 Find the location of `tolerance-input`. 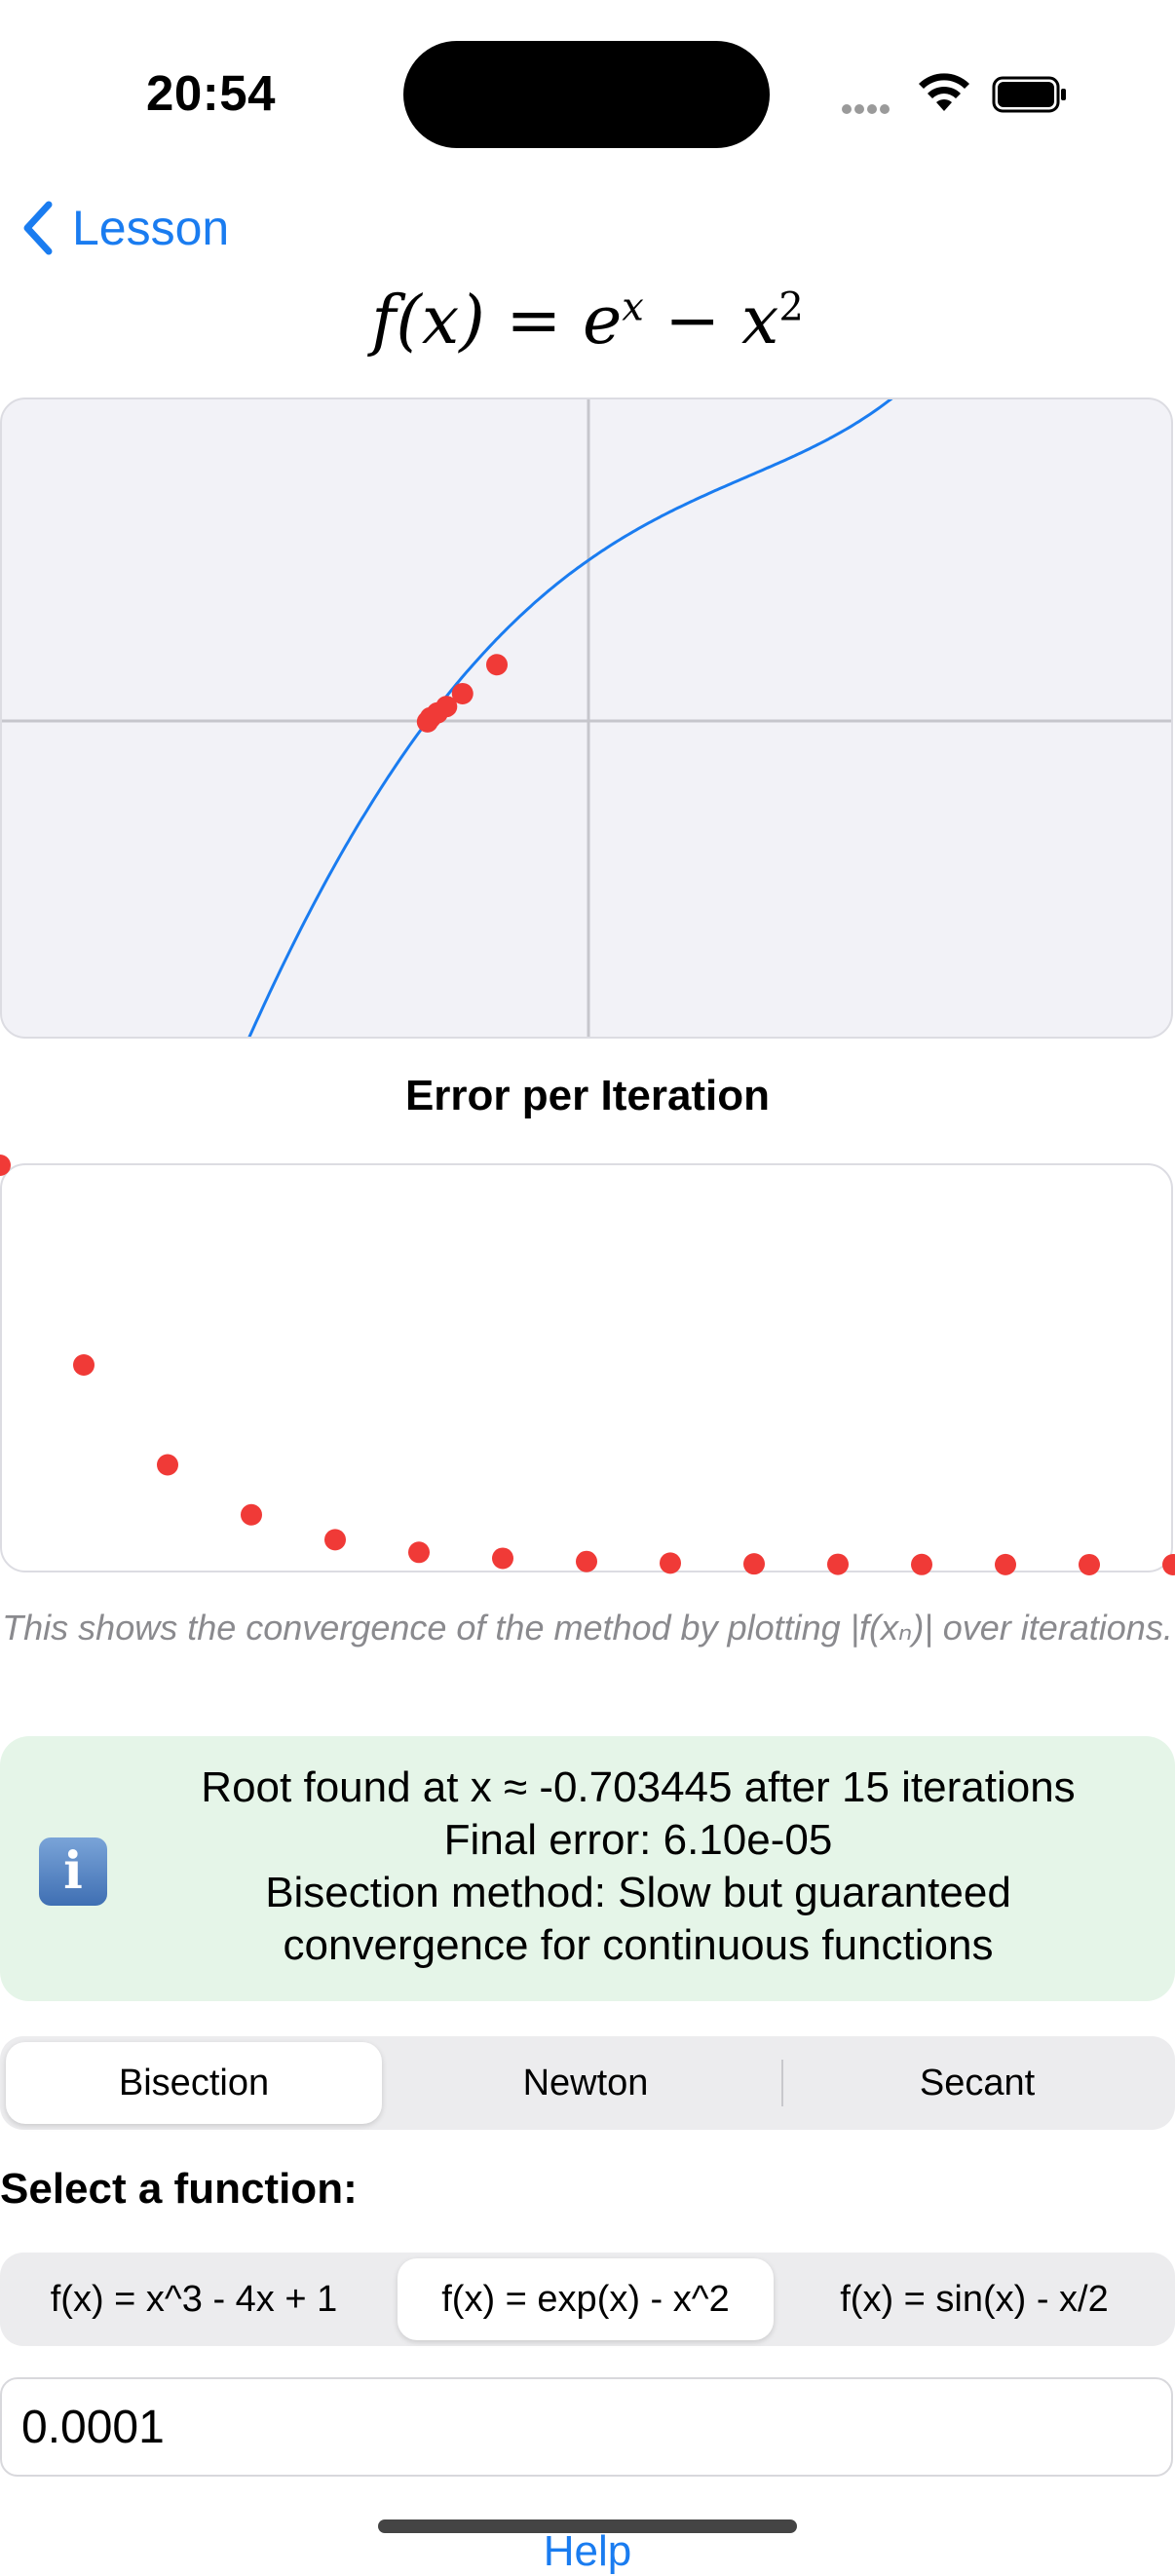

tolerance-input is located at coordinates (586, 2427).